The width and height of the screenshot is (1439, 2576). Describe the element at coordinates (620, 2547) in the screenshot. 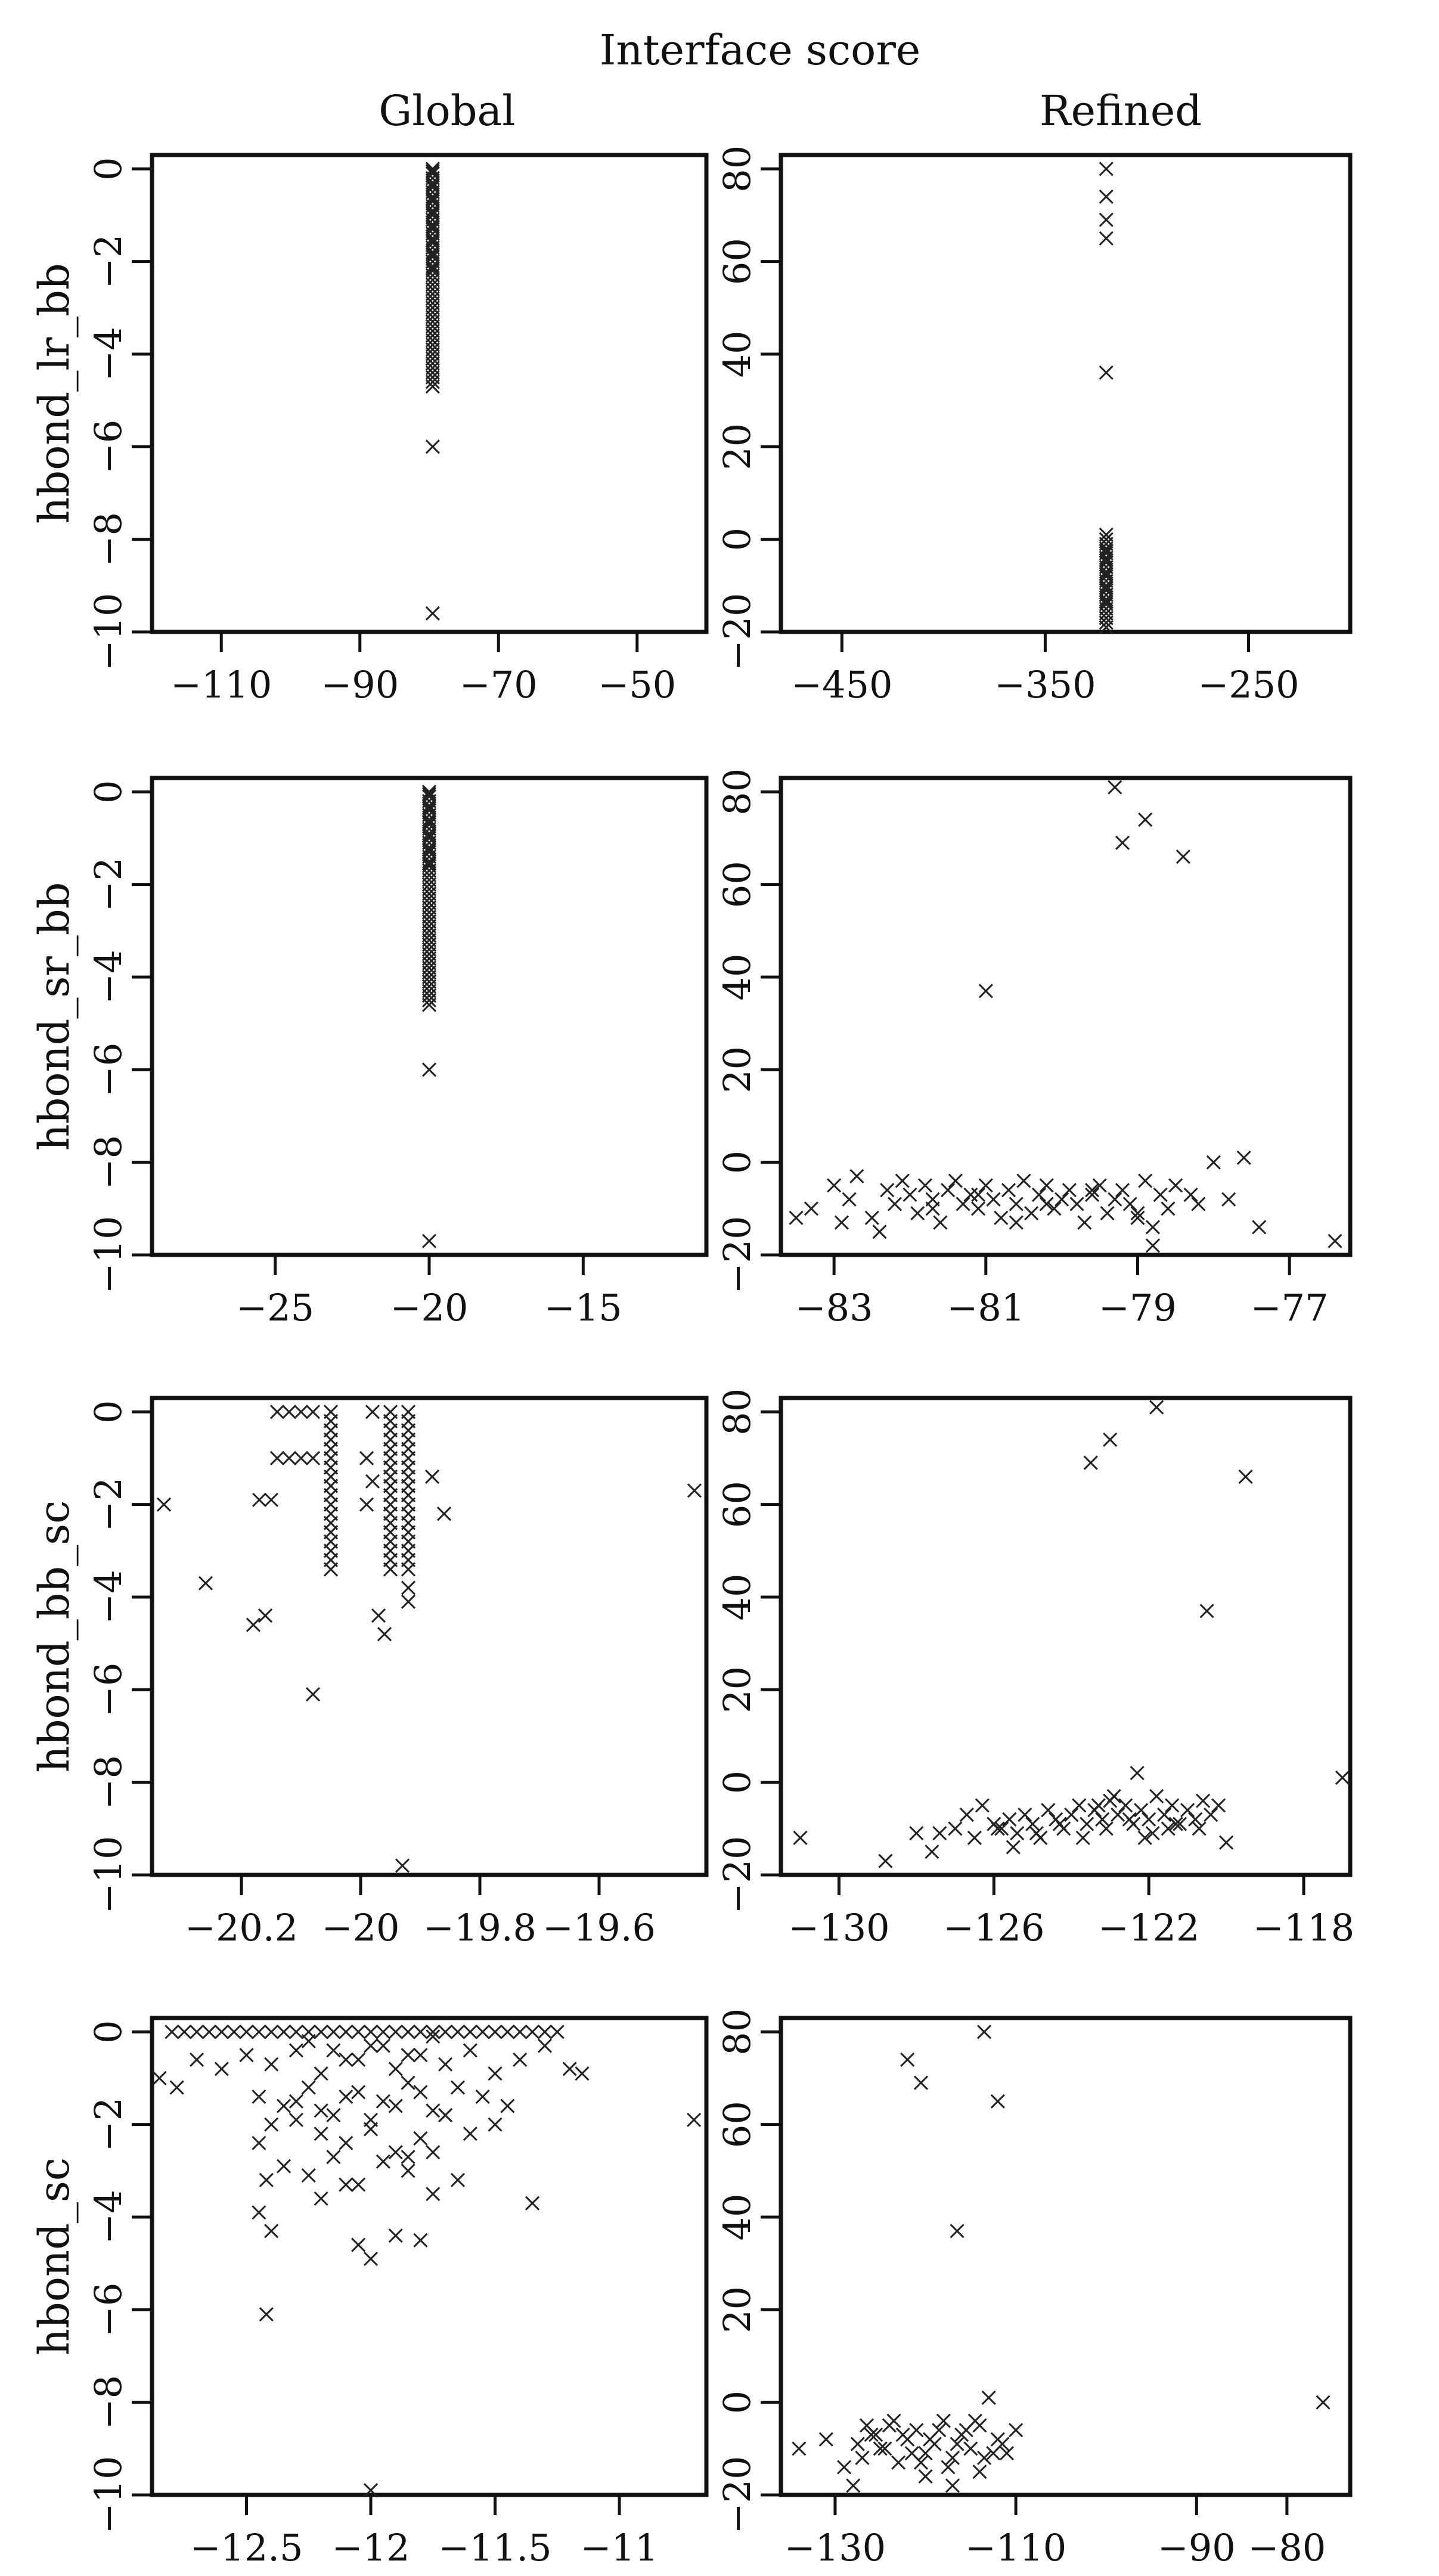

I see `x-tick-label: −11` at that location.